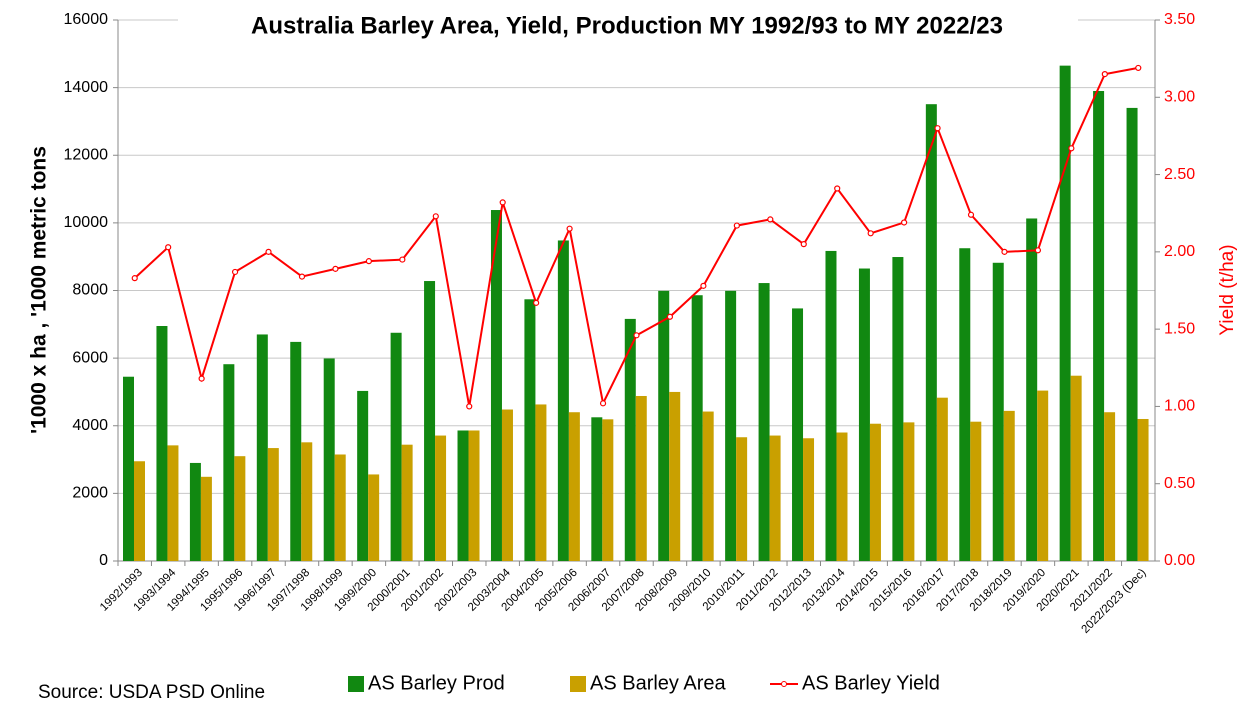 Image resolution: width=1249 pixels, height=704 pixels. Describe the element at coordinates (90, 493) in the screenshot. I see `y-tick-label: 2000` at that location.